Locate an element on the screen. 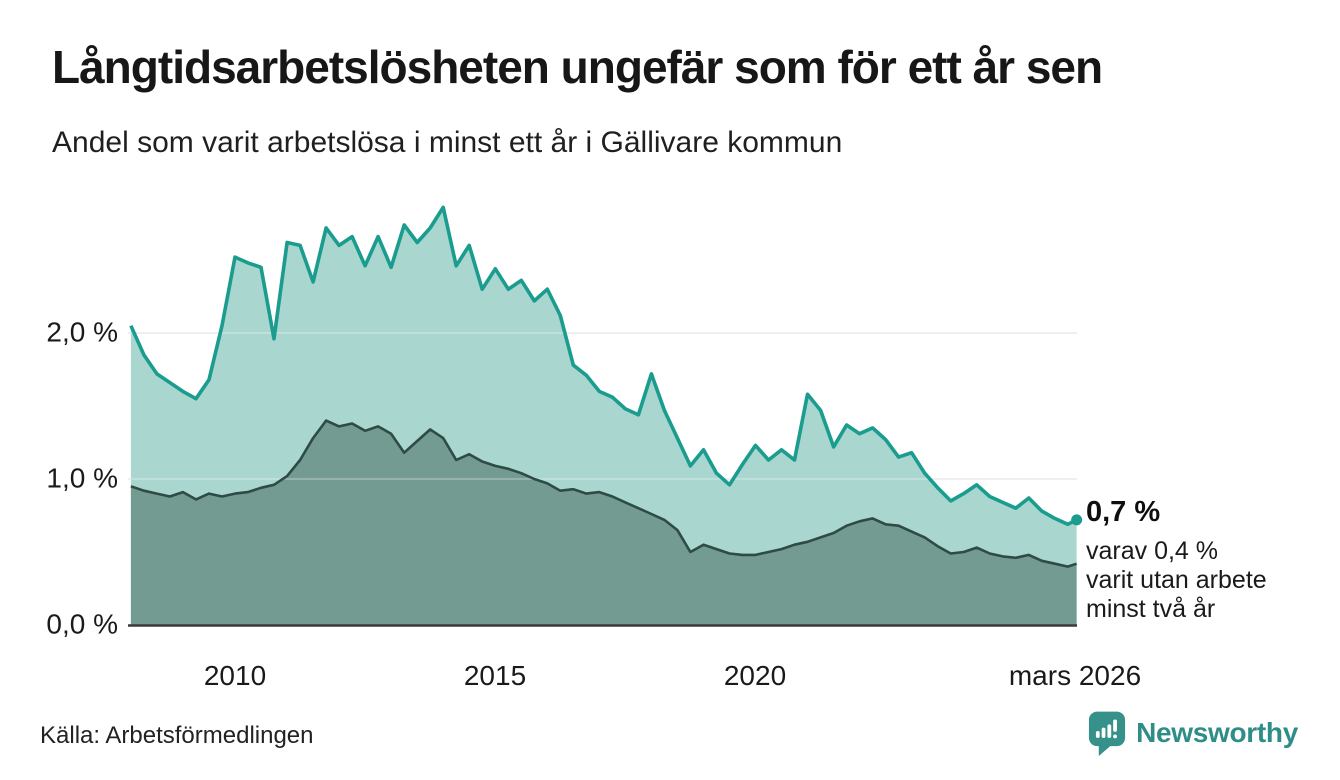  x-tick-2020: 2020 is located at coordinates (755, 675).